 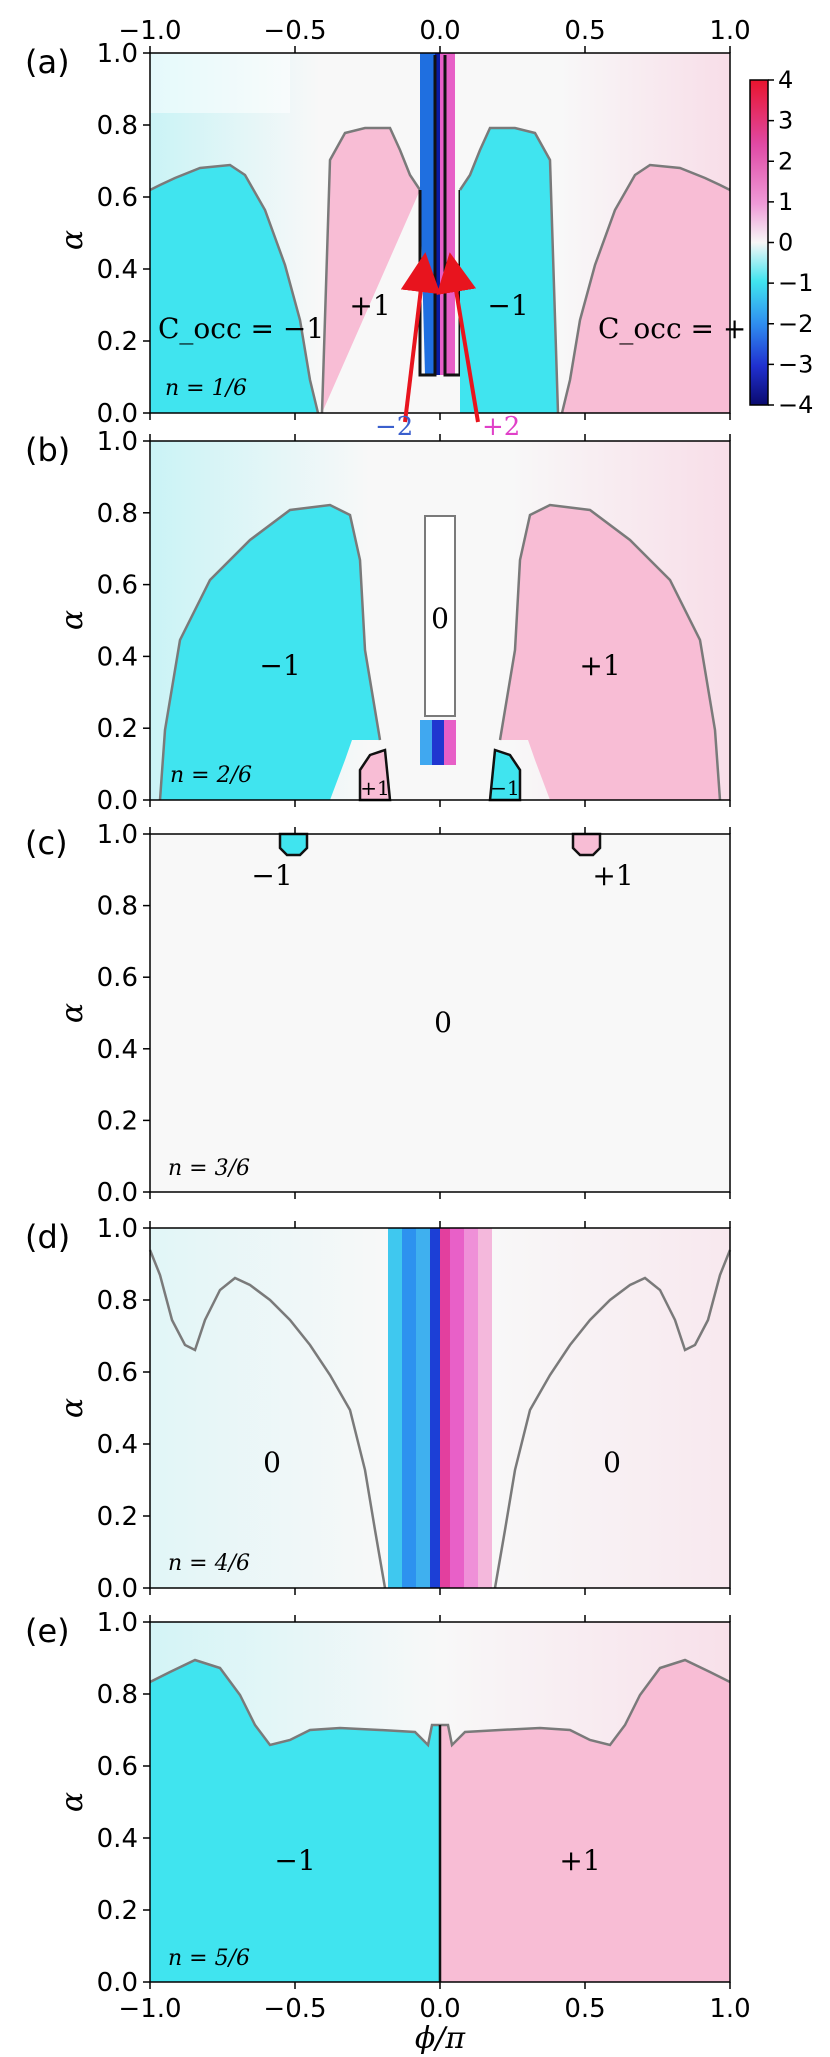 I want to click on panel-c-background, so click(x=440, y=1013).